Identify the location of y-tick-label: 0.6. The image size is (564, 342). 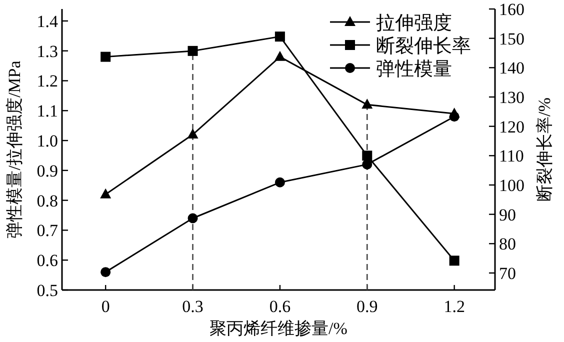
(47, 260).